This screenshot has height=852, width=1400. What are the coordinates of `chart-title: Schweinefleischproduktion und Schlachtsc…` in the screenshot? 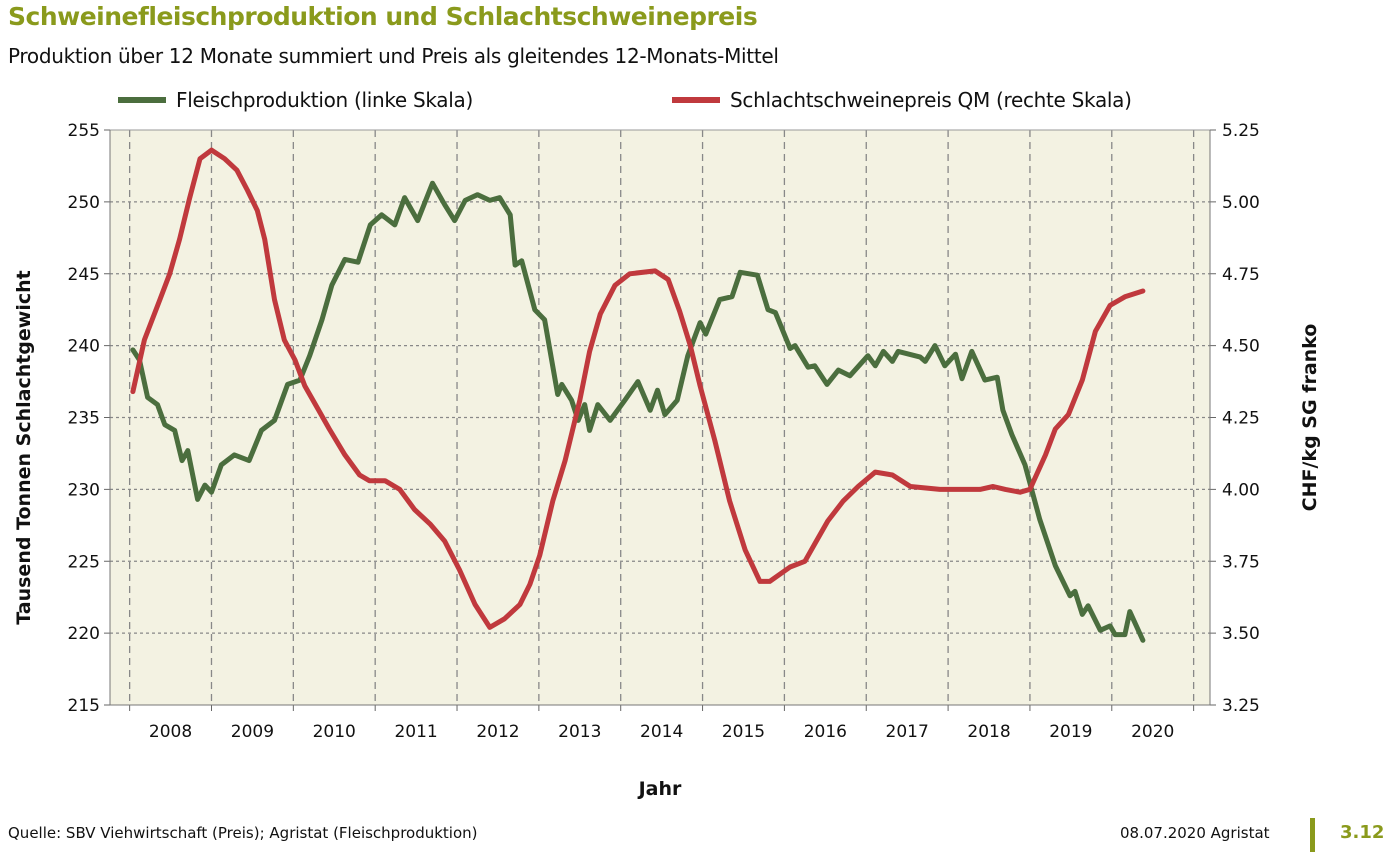 It's located at (383, 16).